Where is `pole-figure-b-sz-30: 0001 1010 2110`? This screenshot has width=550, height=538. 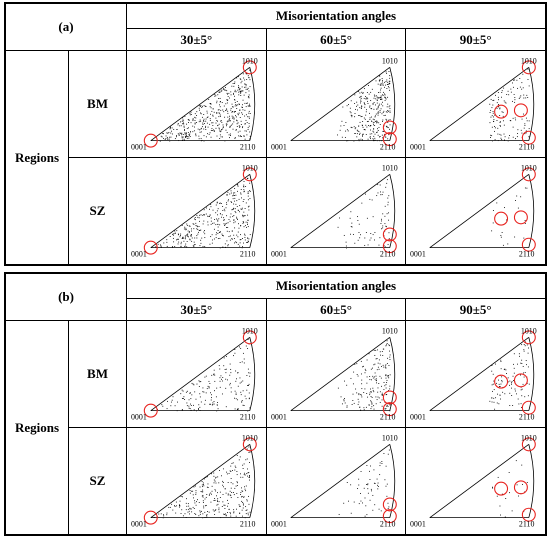
pole-figure-b-sz-30: 0001 1010 2110 is located at coordinates (194, 481).